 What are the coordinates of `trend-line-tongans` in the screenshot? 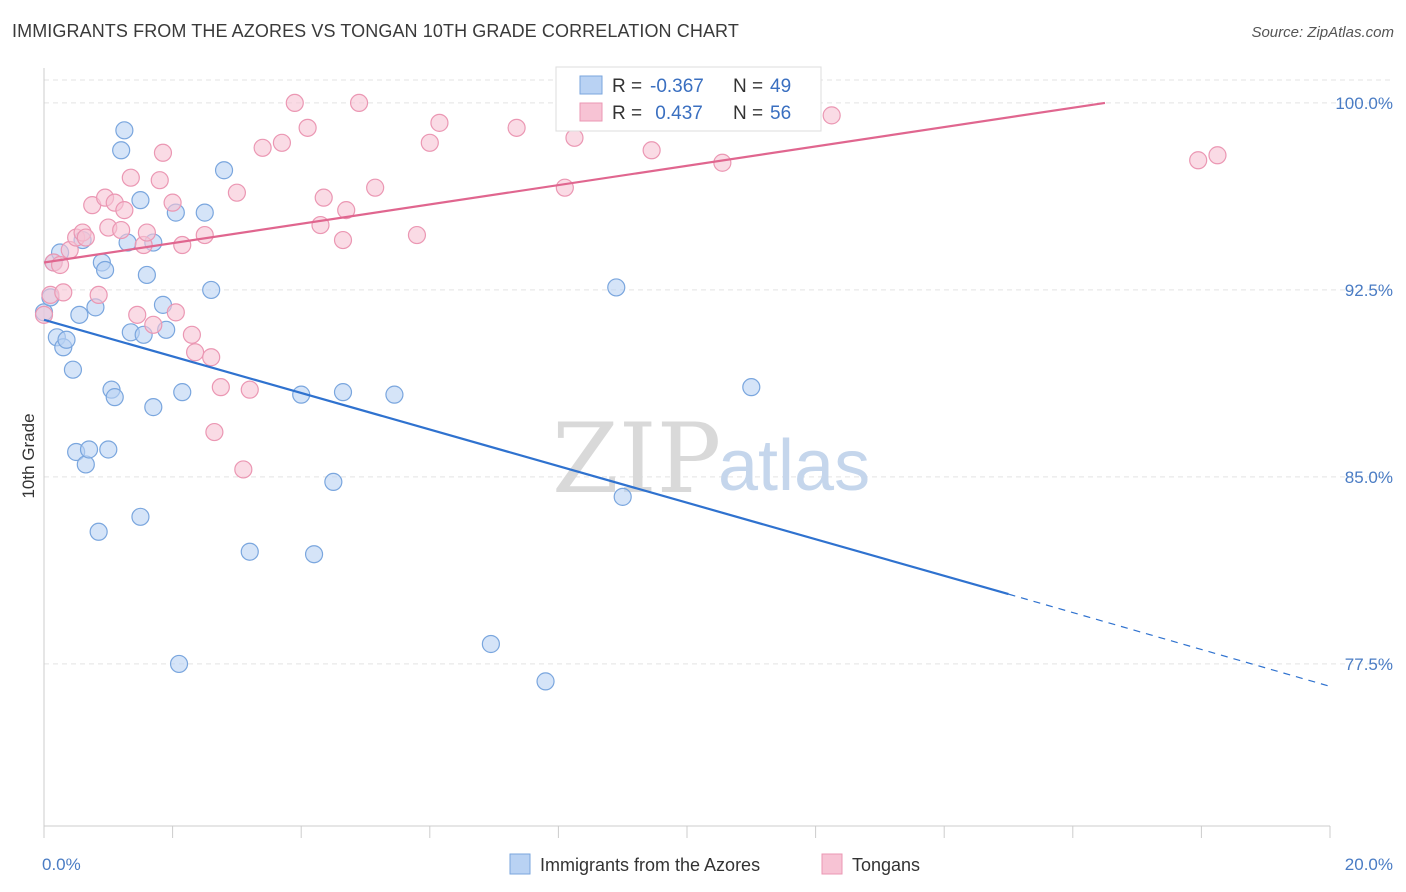 It's located at (574, 182).